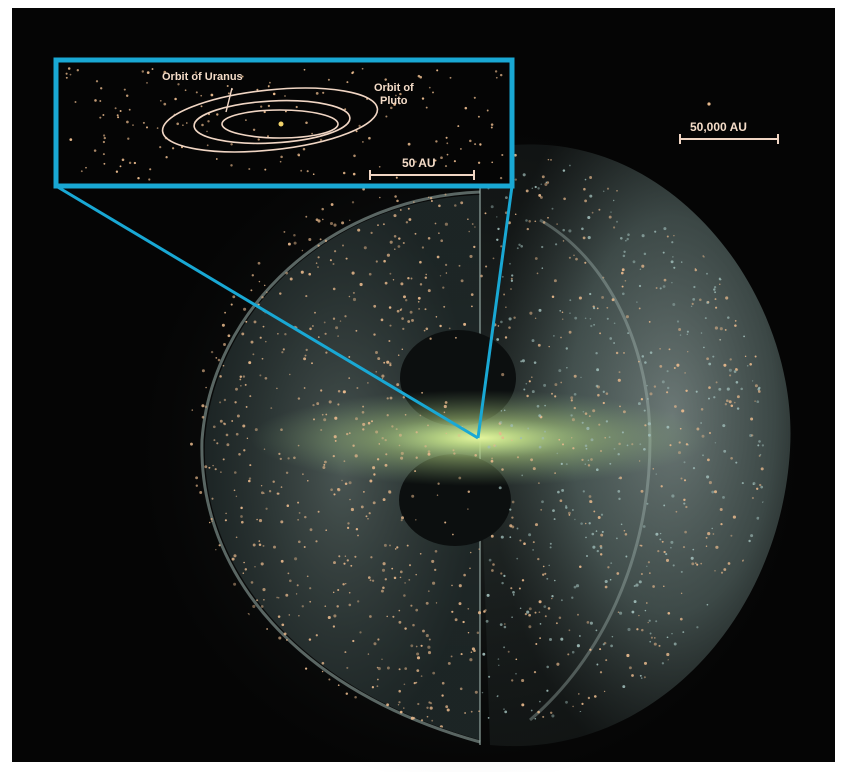 The width and height of the screenshot is (847, 777). What do you see at coordinates (394, 88) in the screenshot?
I see `orbit-pluto-label: Orbit of` at bounding box center [394, 88].